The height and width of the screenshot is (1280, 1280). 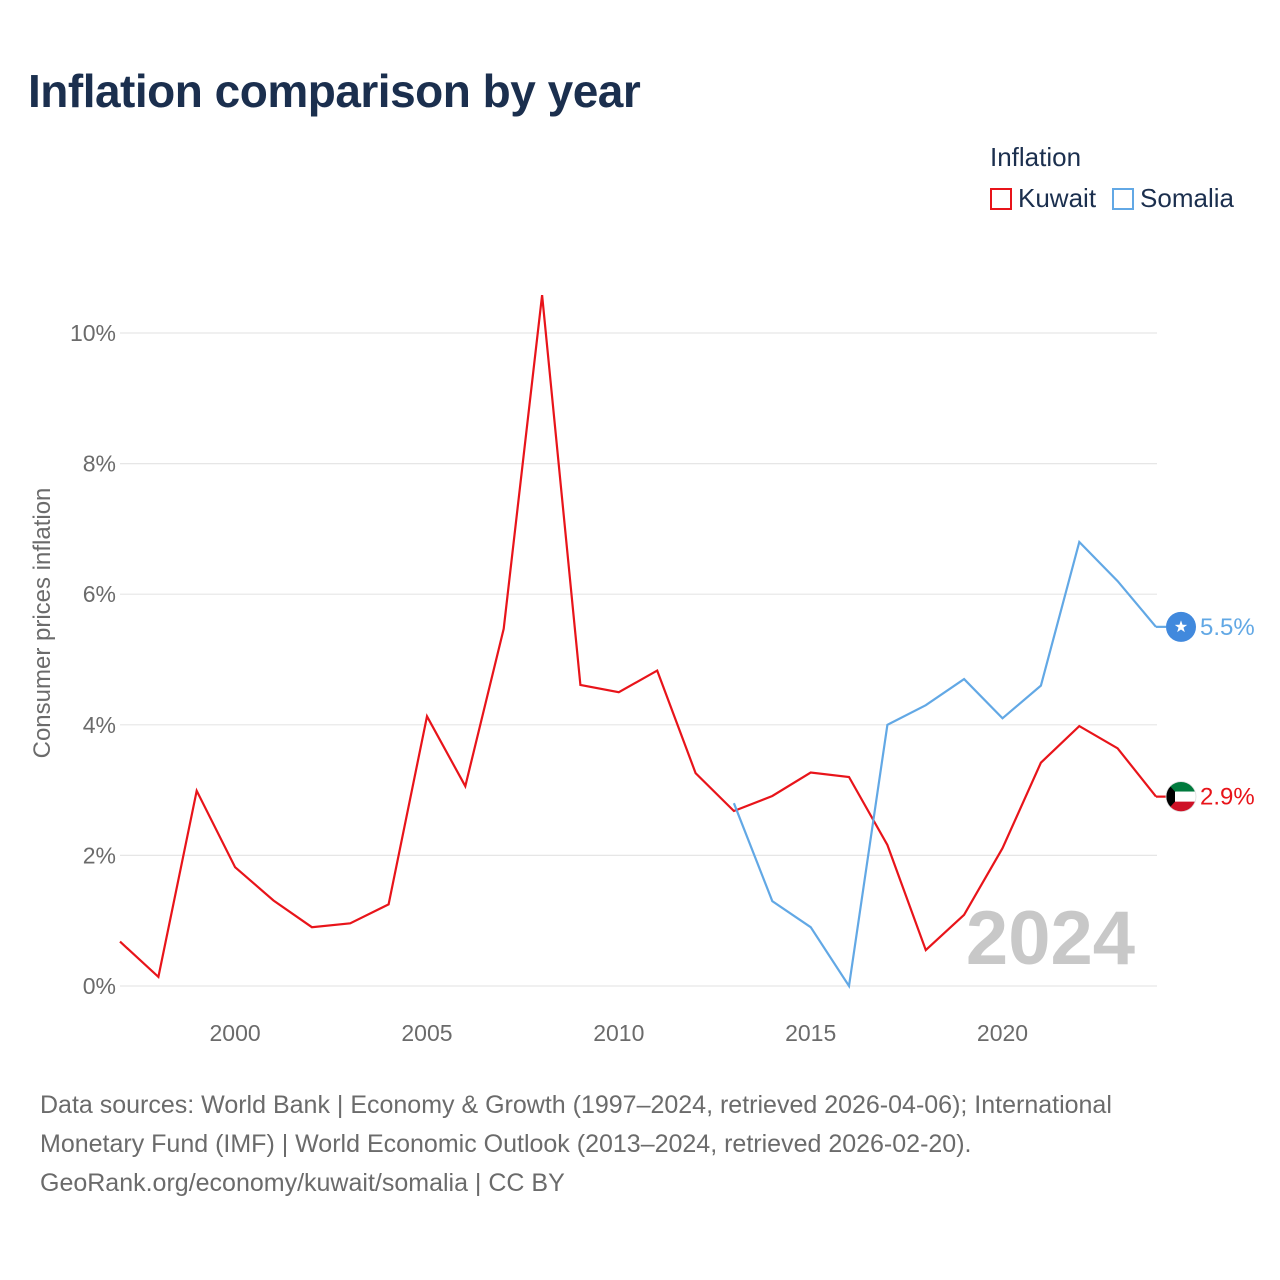 What do you see at coordinates (1002, 1033) in the screenshot?
I see `x-tick-label: 2020` at bounding box center [1002, 1033].